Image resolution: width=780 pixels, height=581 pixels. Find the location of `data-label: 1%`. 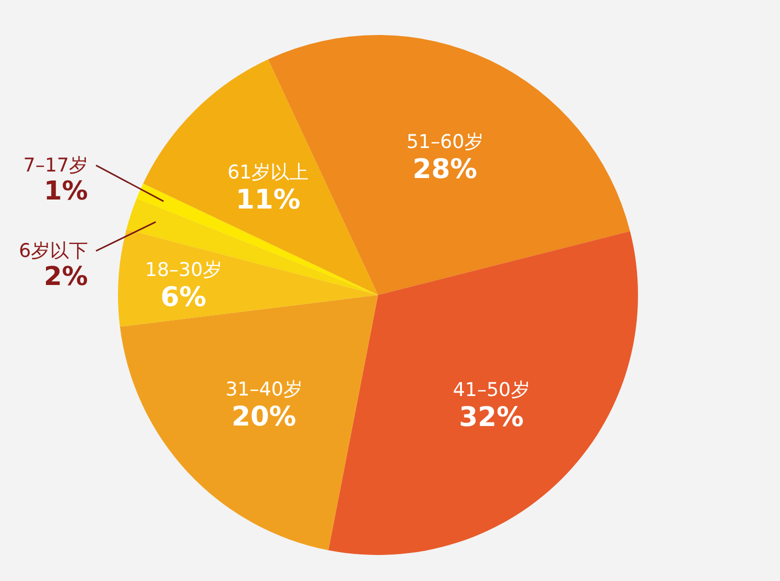

data-label: 1% is located at coordinates (66, 191).